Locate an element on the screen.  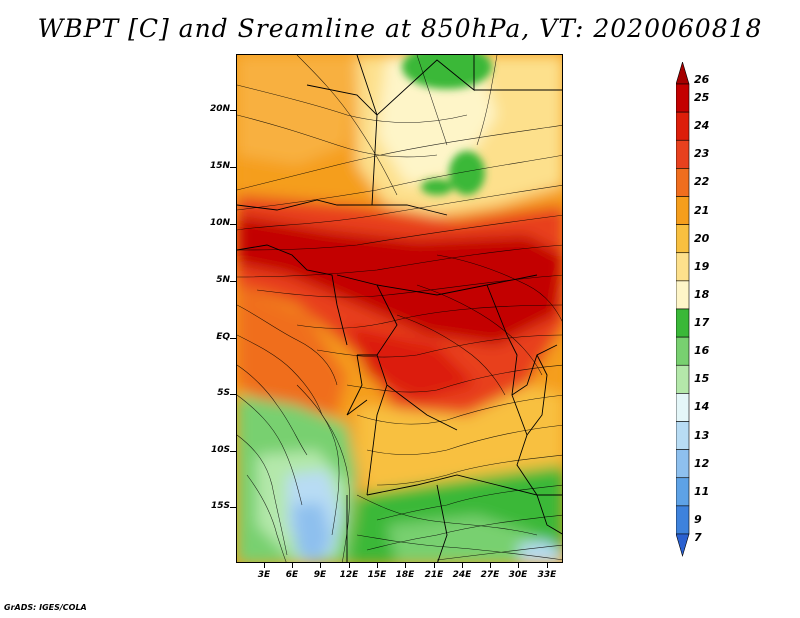
colorbar-graphic is located at coordinates (682, 309).